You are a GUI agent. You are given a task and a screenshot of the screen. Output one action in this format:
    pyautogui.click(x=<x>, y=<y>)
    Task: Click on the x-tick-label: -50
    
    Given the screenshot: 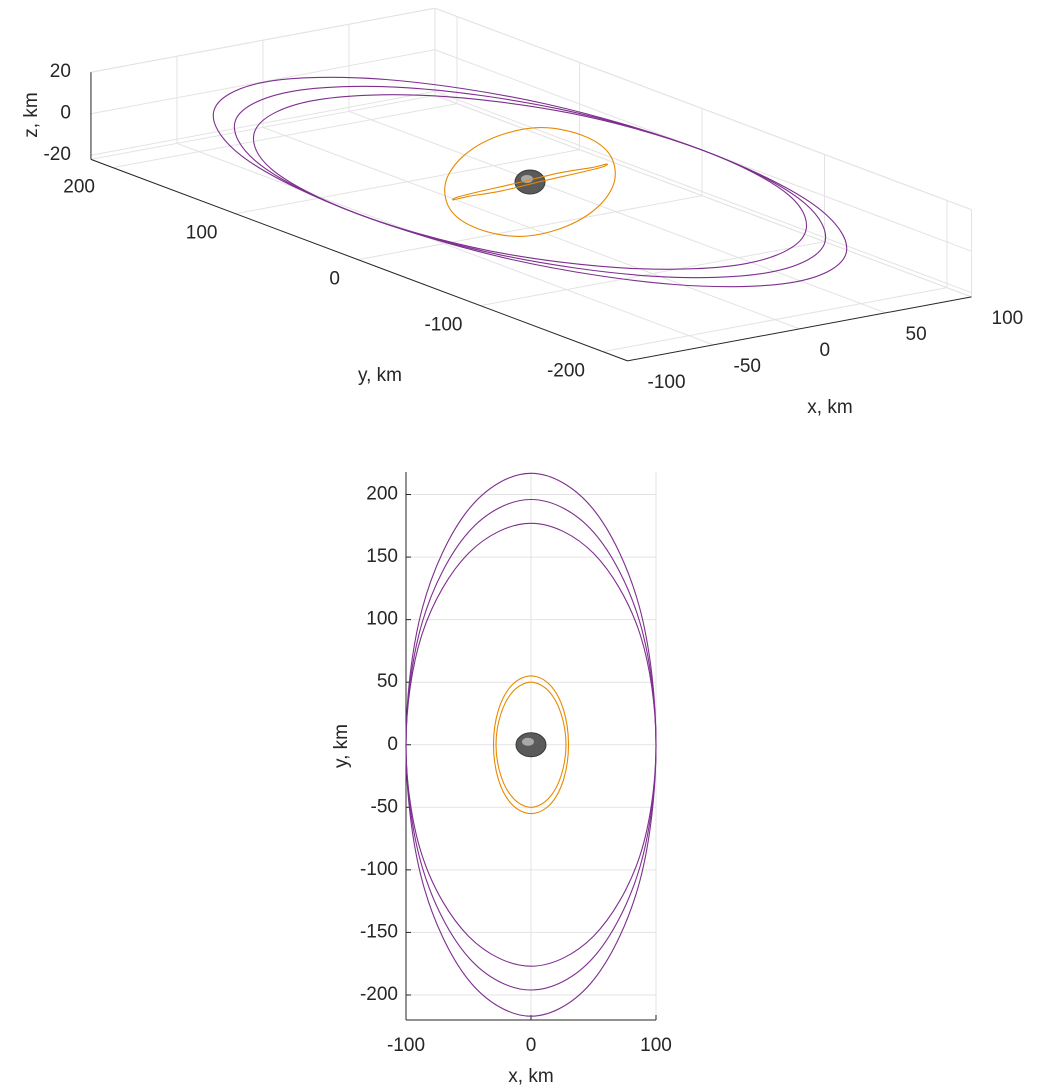 What is the action you would take?
    pyautogui.click(x=747, y=366)
    